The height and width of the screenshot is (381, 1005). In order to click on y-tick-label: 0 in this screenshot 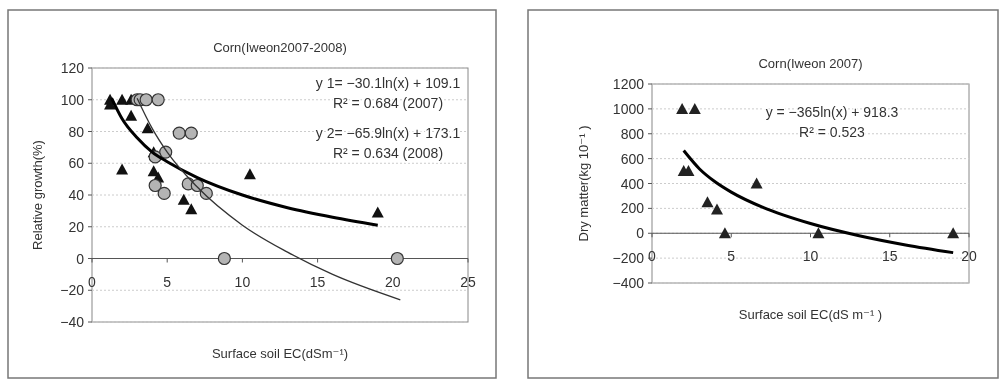, I will do `click(640, 233)`.